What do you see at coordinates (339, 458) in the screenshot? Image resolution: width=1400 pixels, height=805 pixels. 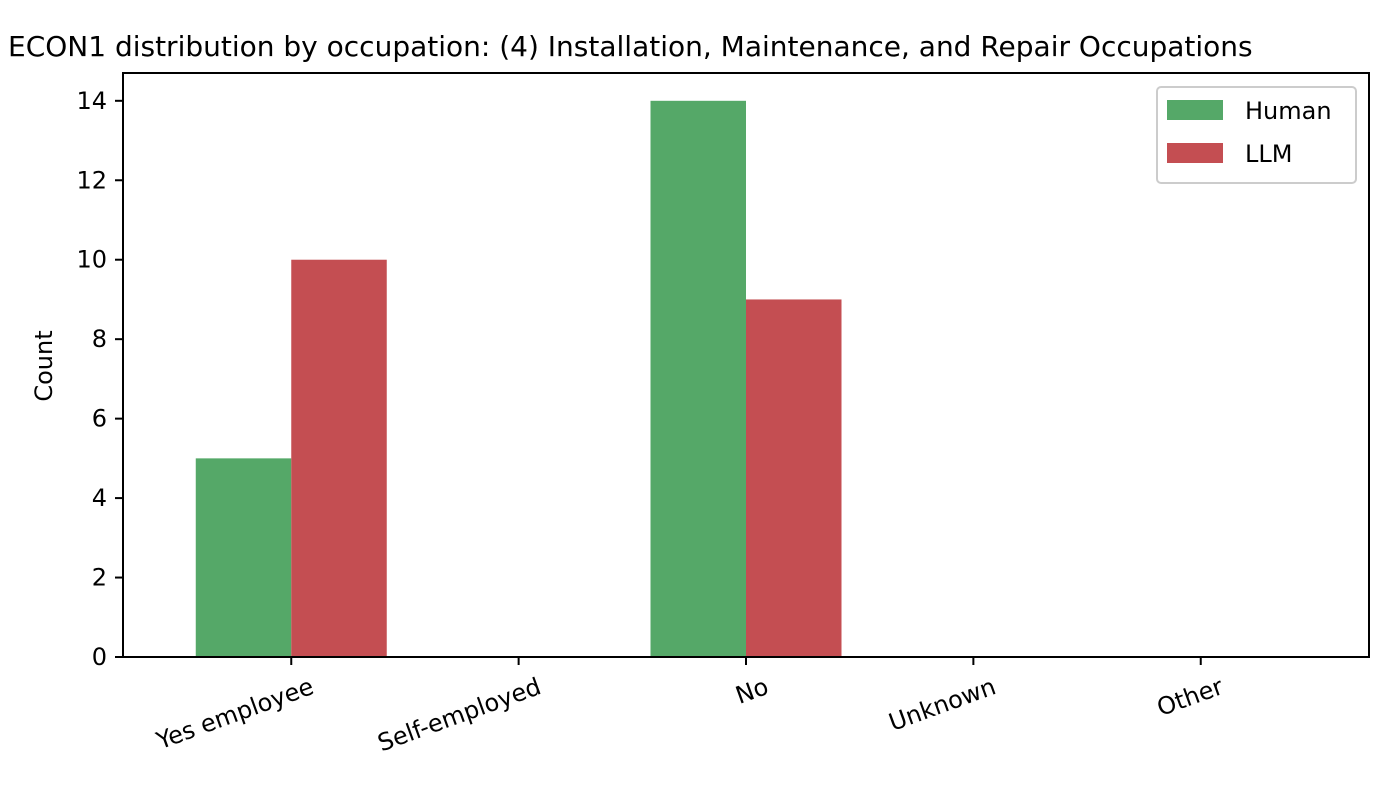 I see `bar-llm-yes-employee` at bounding box center [339, 458].